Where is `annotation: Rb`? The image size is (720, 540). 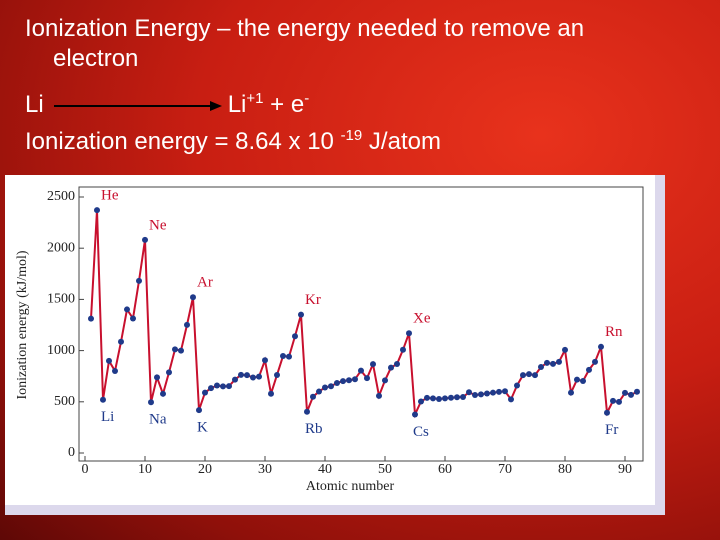
annotation: Rb is located at coordinates (314, 429).